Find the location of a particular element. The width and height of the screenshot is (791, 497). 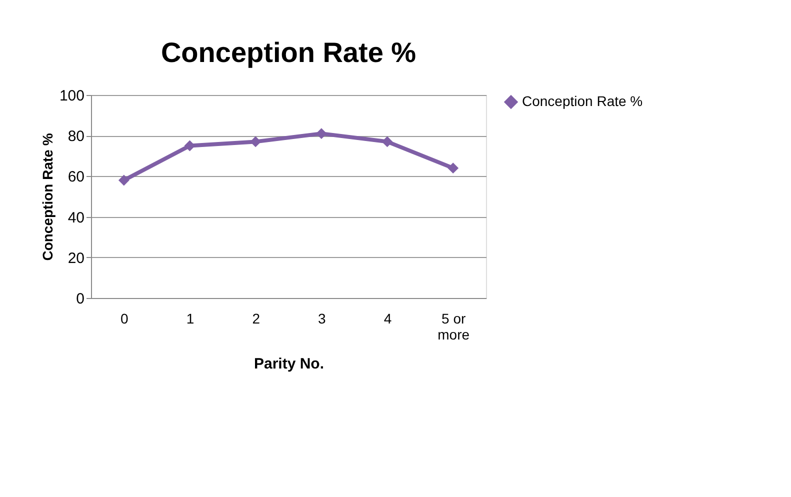

x-tick-label: 2 is located at coordinates (256, 318).